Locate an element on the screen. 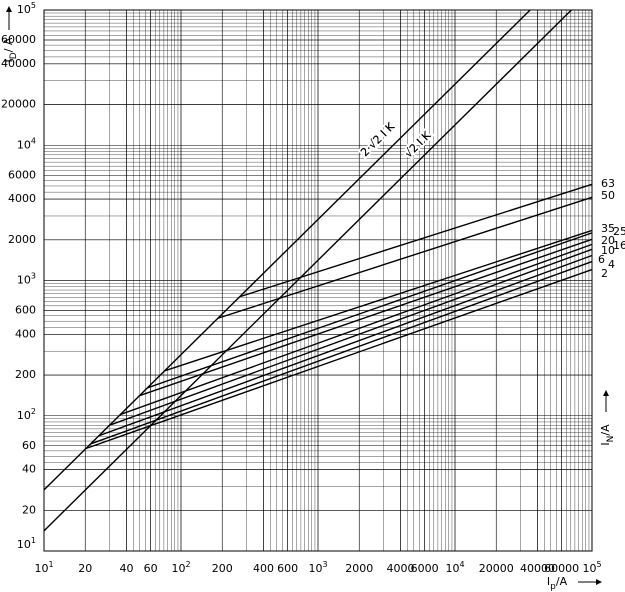  legend-label: 50 is located at coordinates (608, 195).